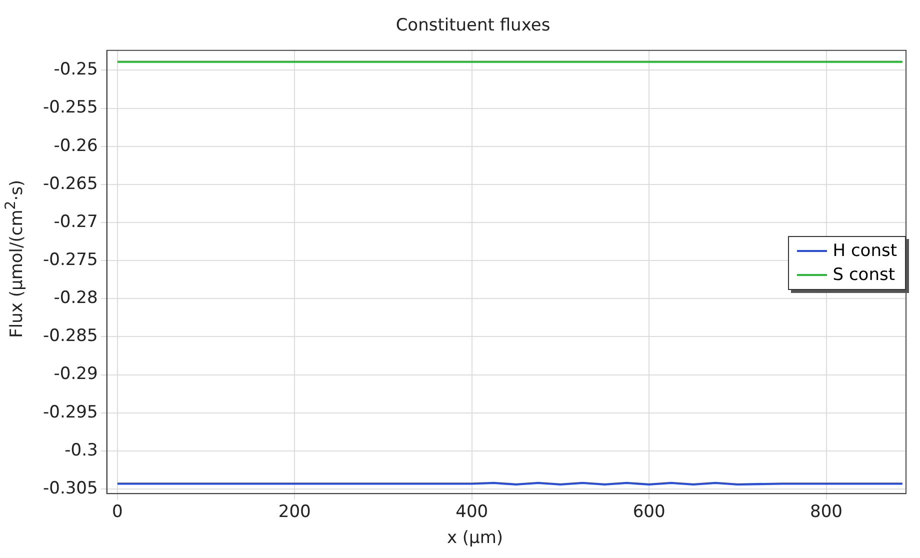 Image resolution: width=920 pixels, height=558 pixels. I want to click on y-tick-label: -0.27, so click(76, 222).